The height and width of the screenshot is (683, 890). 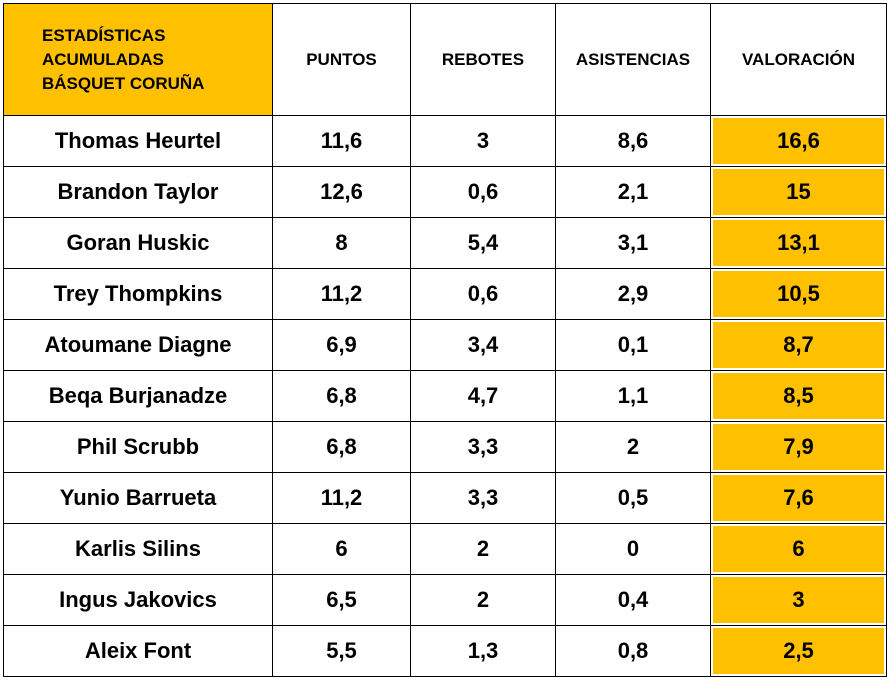 I want to click on player-name: Karlis Silins, so click(x=138, y=549).